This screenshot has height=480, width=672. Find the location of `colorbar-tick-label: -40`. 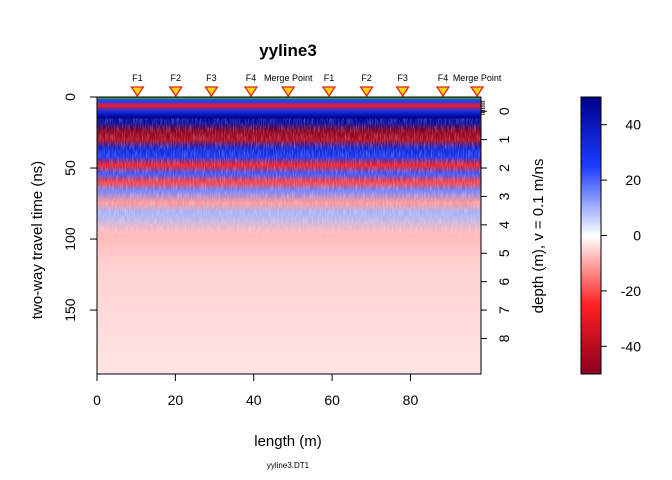

colorbar-tick-label: -40 is located at coordinates (631, 346).